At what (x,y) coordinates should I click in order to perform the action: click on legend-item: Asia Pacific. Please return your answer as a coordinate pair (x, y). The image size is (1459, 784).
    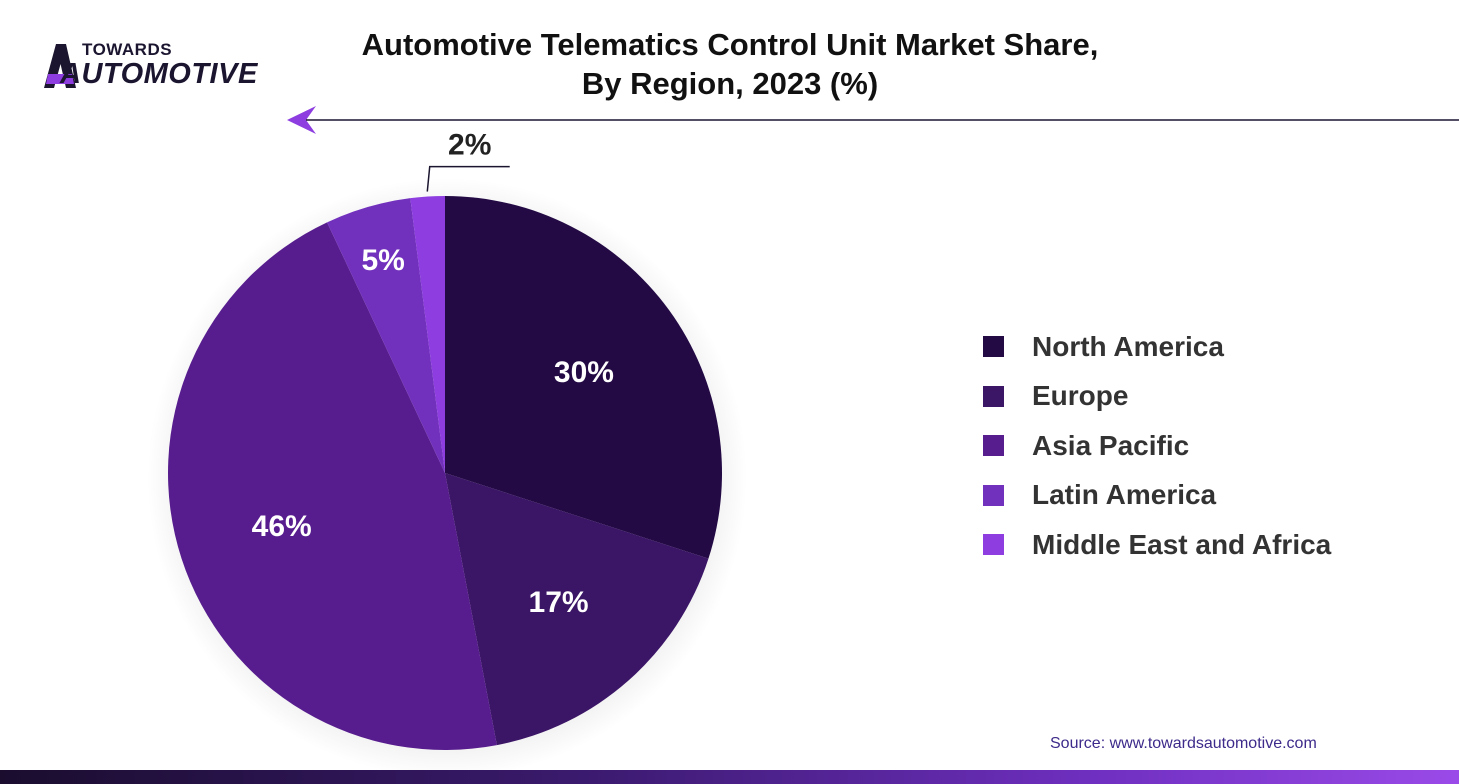
    Looking at the image, I should click on (1157, 446).